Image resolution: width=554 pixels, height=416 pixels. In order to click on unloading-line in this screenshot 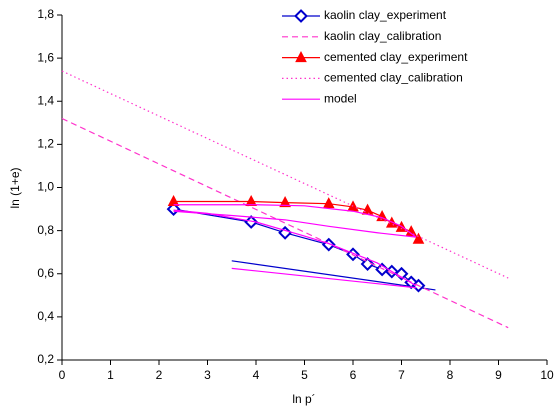, I will do `click(333, 275)`.